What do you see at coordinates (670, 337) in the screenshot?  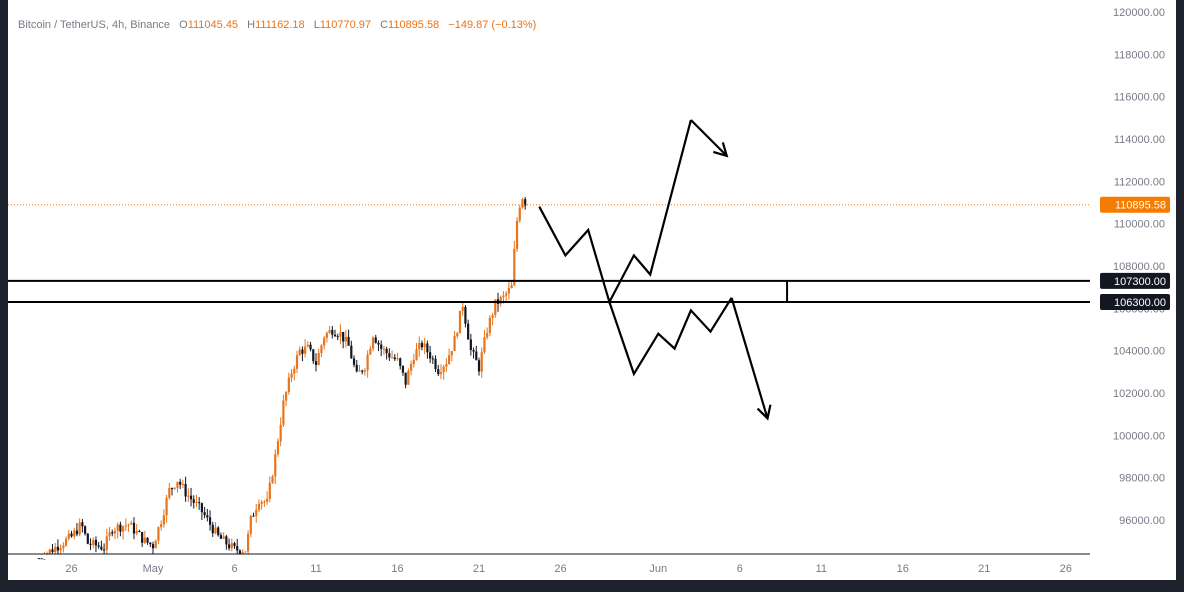 I see `bearish-scenario-path` at bounding box center [670, 337].